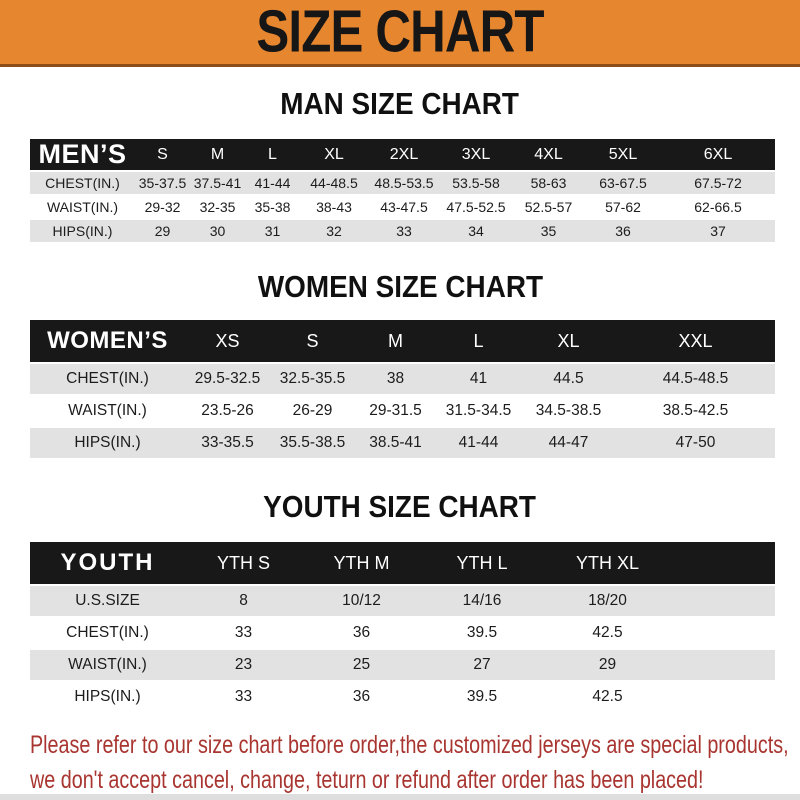 The height and width of the screenshot is (800, 800). I want to click on size-value-cell: 44-48.5, so click(334, 183).